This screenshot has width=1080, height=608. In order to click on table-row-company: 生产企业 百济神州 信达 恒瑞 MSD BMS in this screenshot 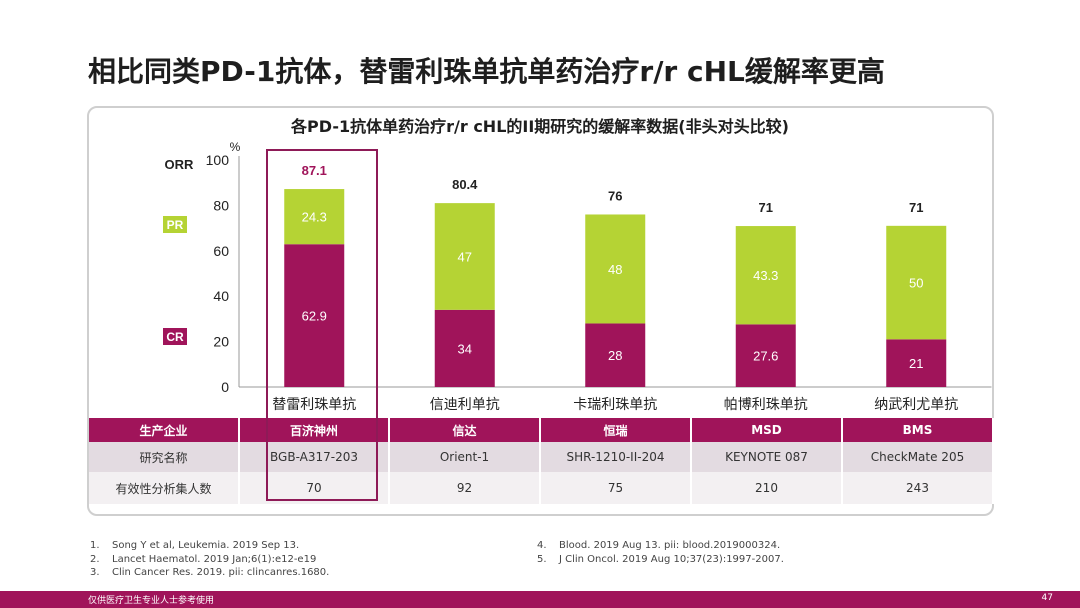, I will do `click(541, 430)`.